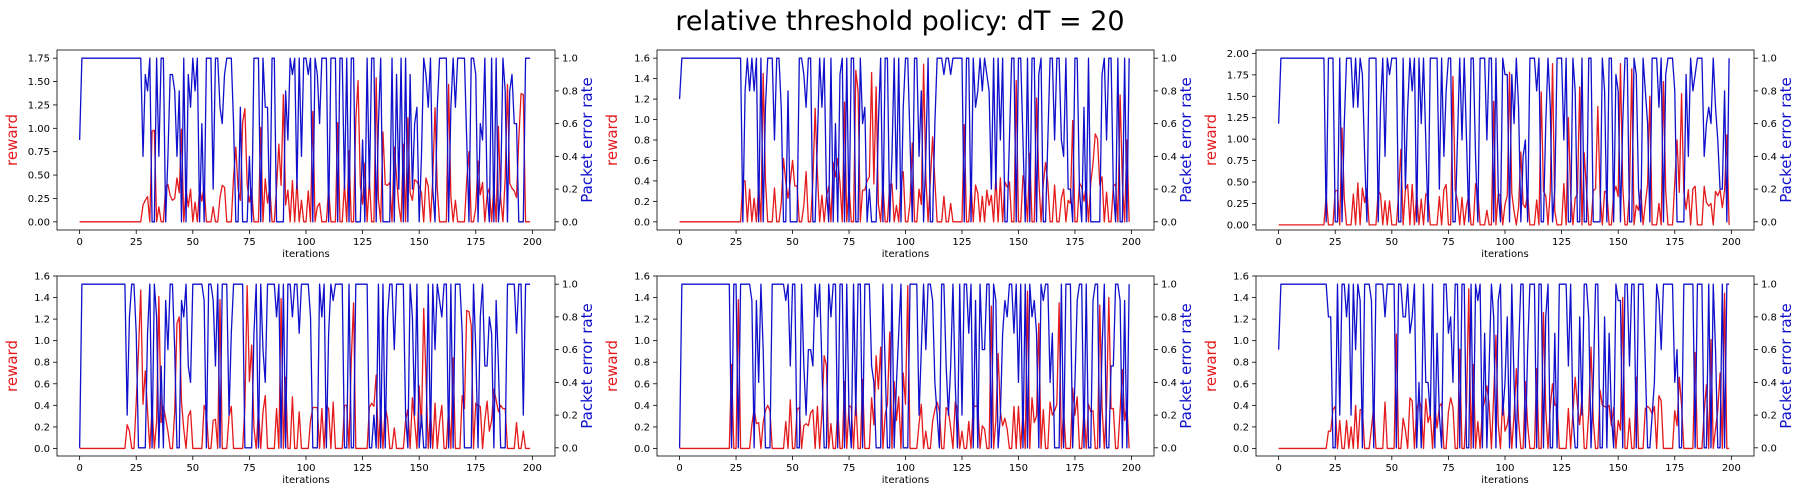  What do you see at coordinates (39, 199) in the screenshot?
I see `y-tick-label: 0.25` at bounding box center [39, 199].